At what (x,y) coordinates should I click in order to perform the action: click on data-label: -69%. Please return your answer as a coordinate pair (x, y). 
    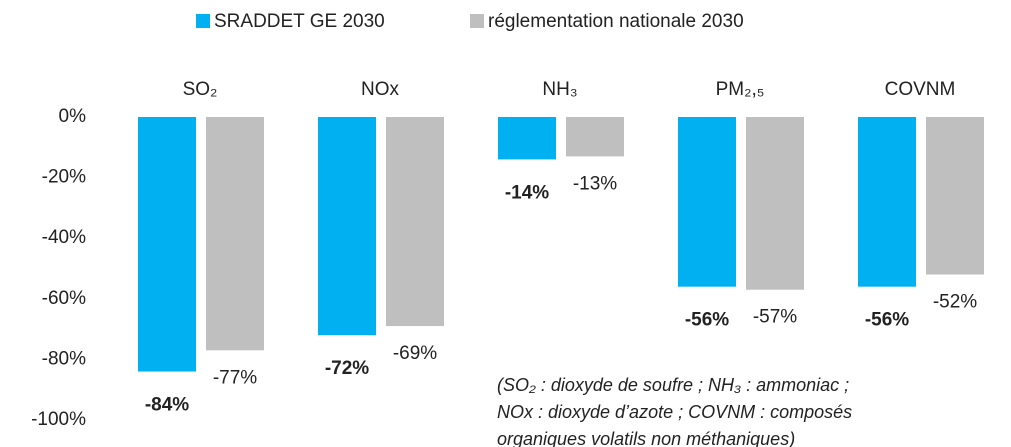
    Looking at the image, I should click on (415, 353).